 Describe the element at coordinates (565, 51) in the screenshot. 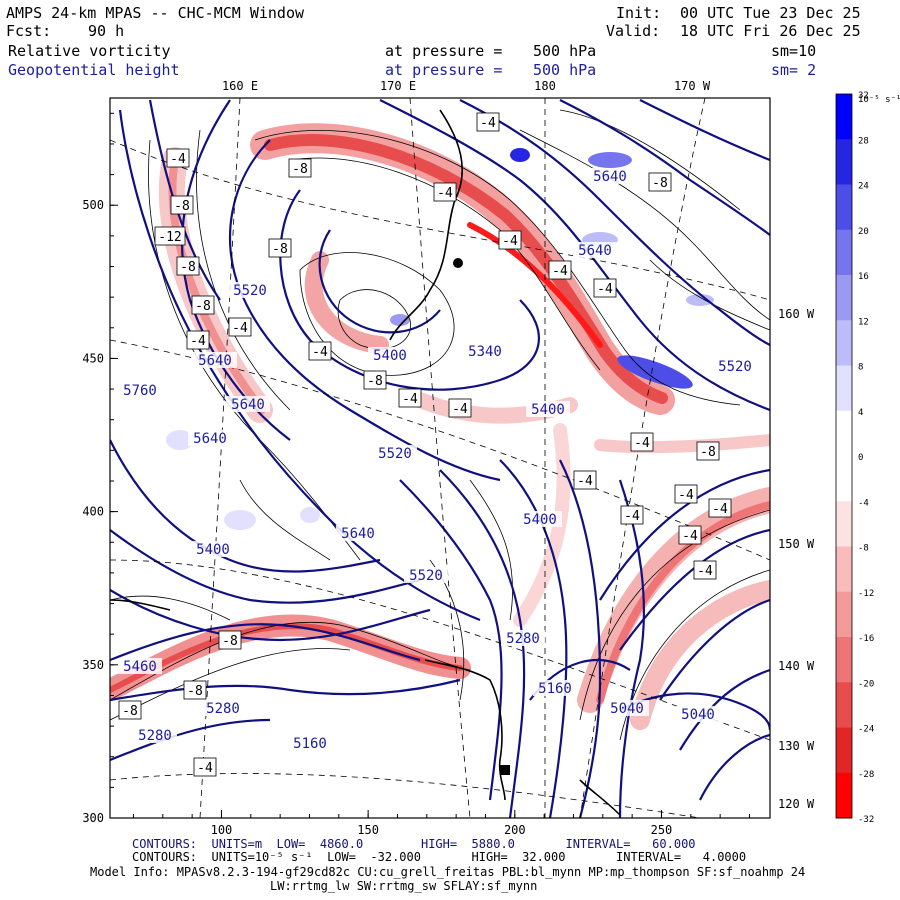

I see `field1-level-value: 500 hPa` at that location.